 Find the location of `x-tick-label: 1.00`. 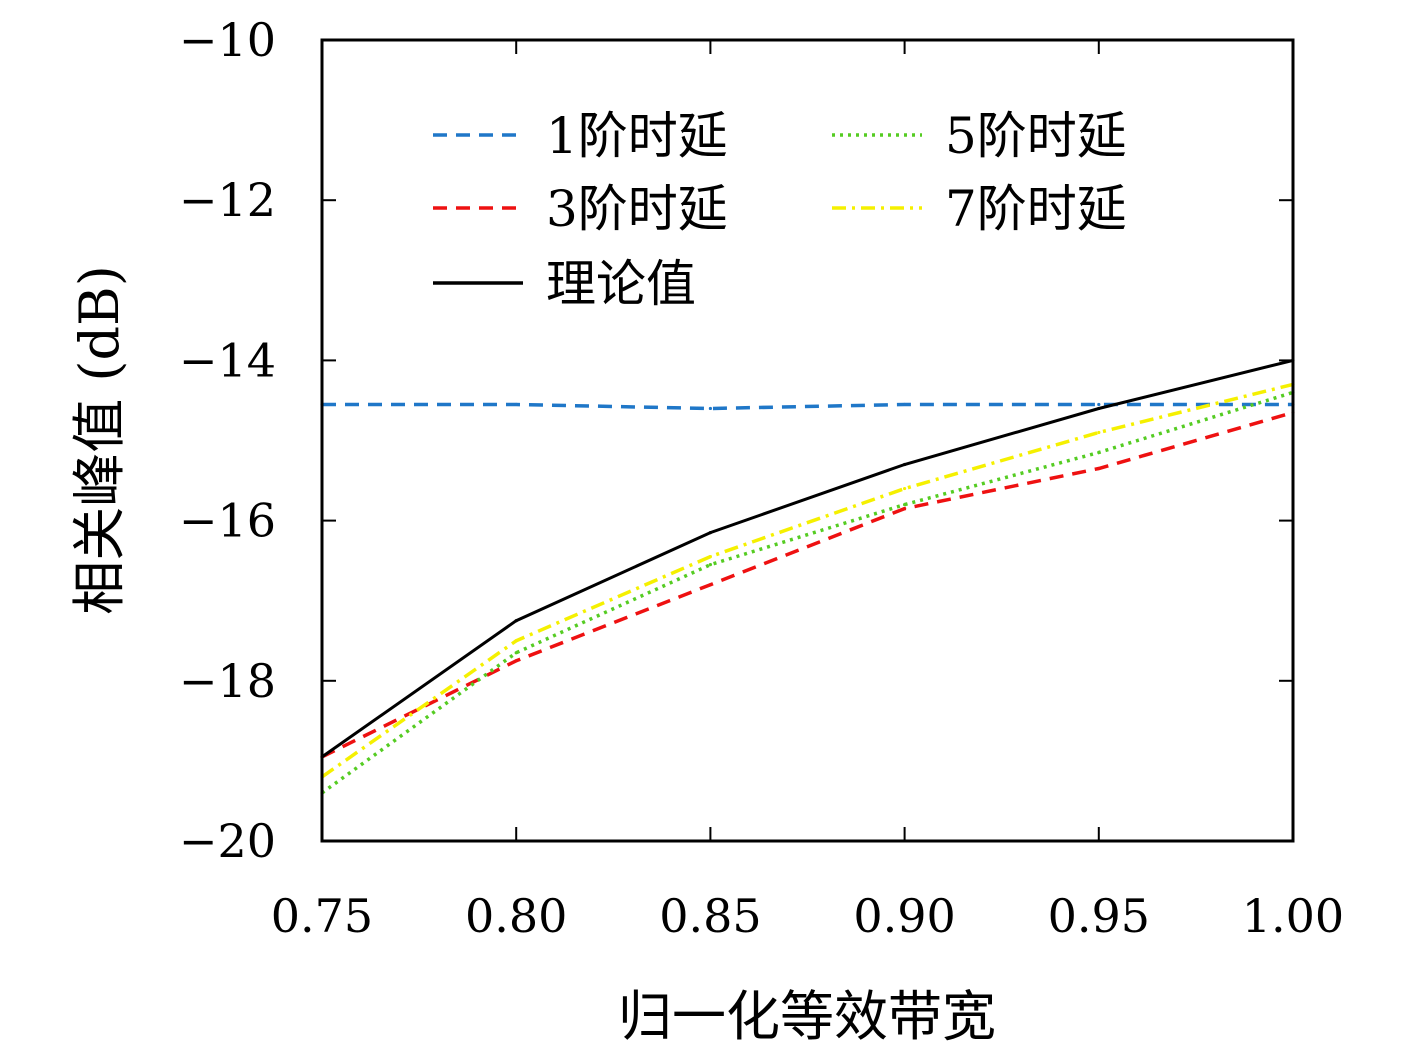

x-tick-label: 1.00 is located at coordinates (1293, 916).